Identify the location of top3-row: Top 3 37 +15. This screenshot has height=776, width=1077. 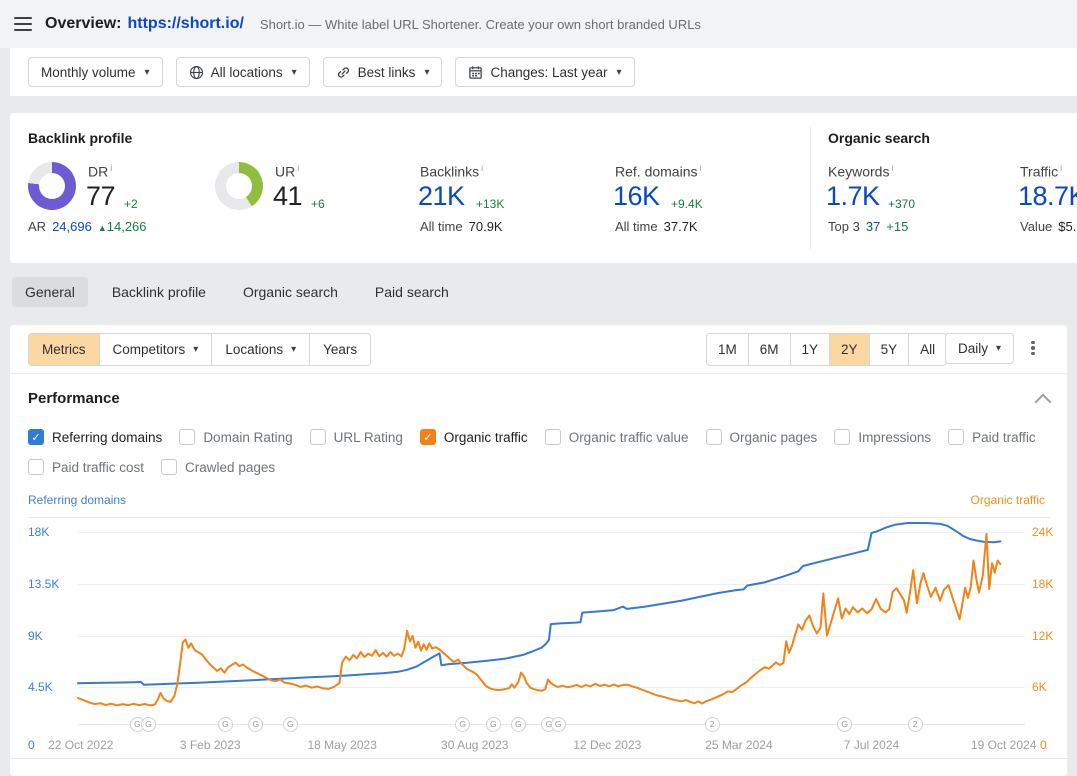
(868, 226).